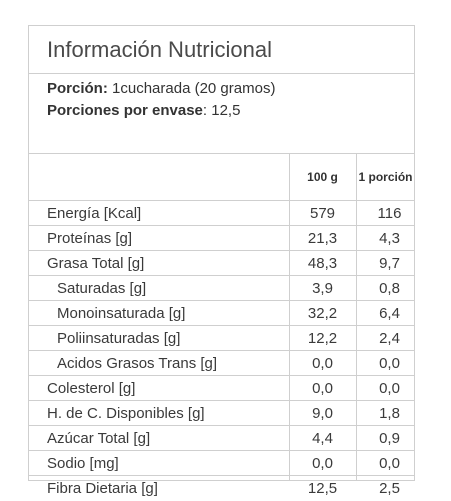 The image size is (451, 501). What do you see at coordinates (389, 438) in the screenshot?
I see `value-per-portion: 0,9` at bounding box center [389, 438].